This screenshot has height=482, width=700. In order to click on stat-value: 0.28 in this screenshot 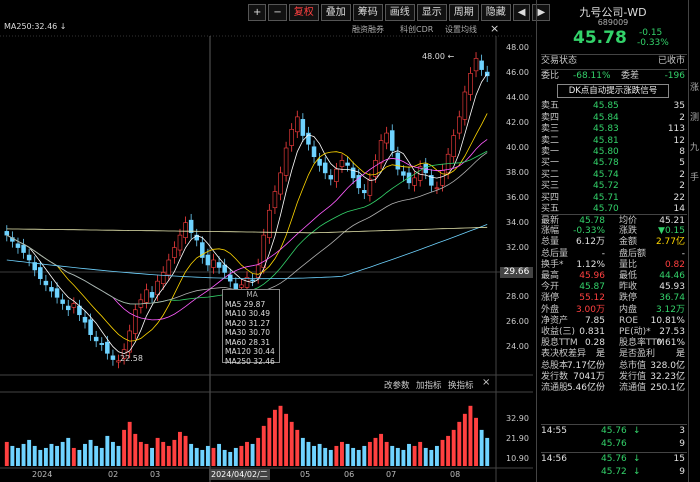, I will do `click(594, 343)`.